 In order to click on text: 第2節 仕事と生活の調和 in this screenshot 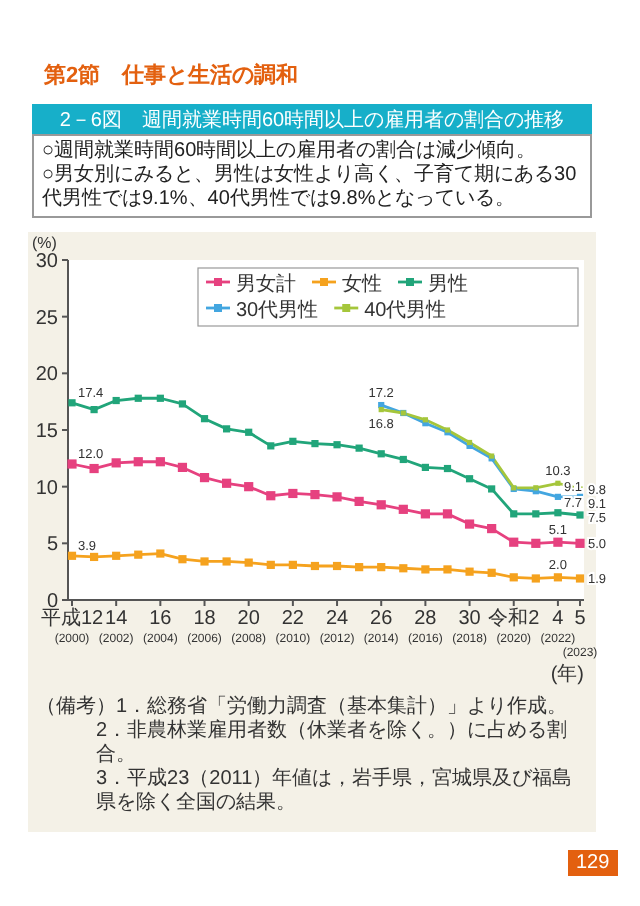, I will do `click(171, 75)`.